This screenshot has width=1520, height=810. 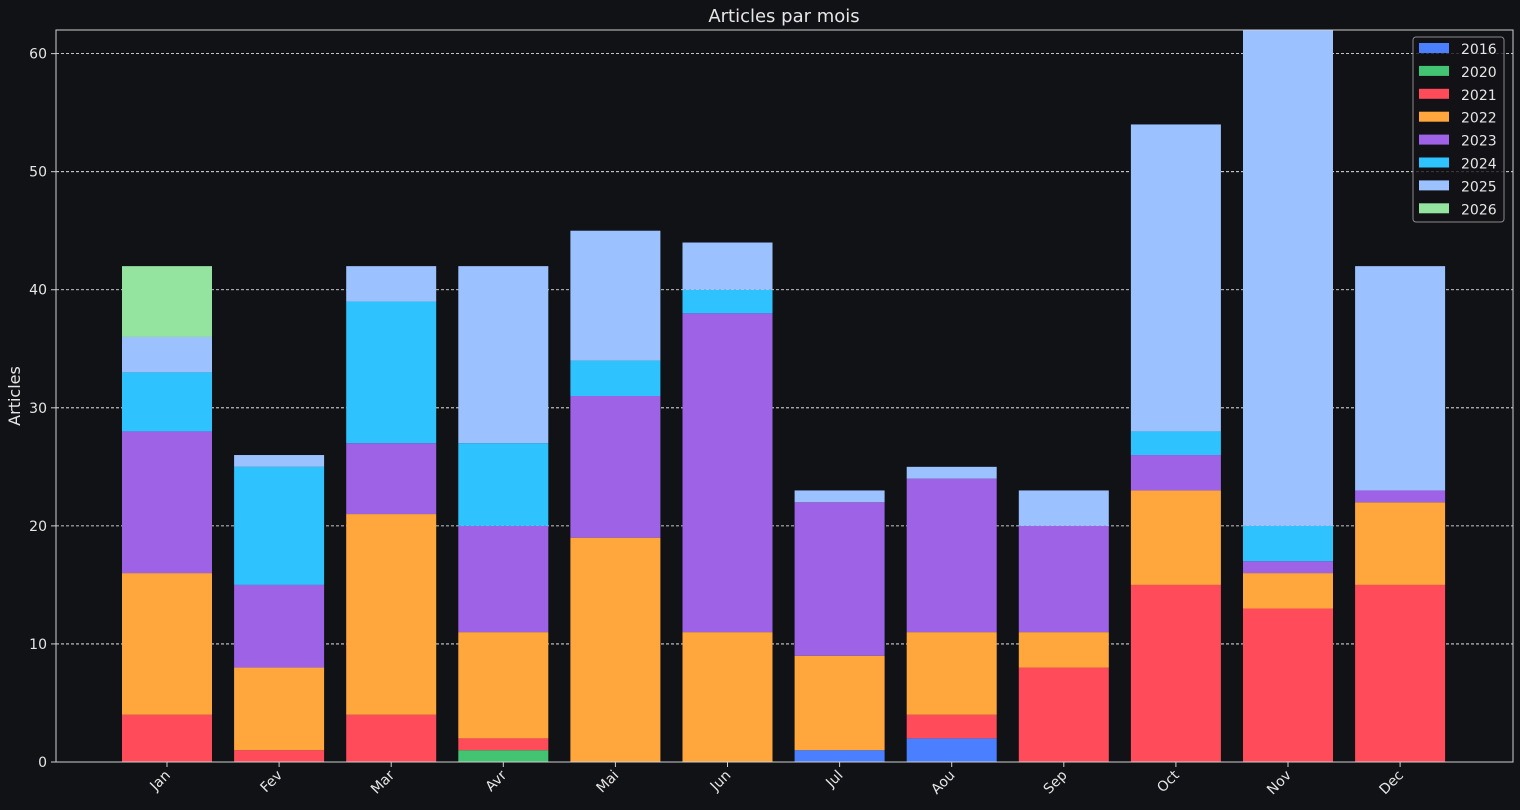 I want to click on bar-segment-2025-nov, so click(x=1288, y=278).